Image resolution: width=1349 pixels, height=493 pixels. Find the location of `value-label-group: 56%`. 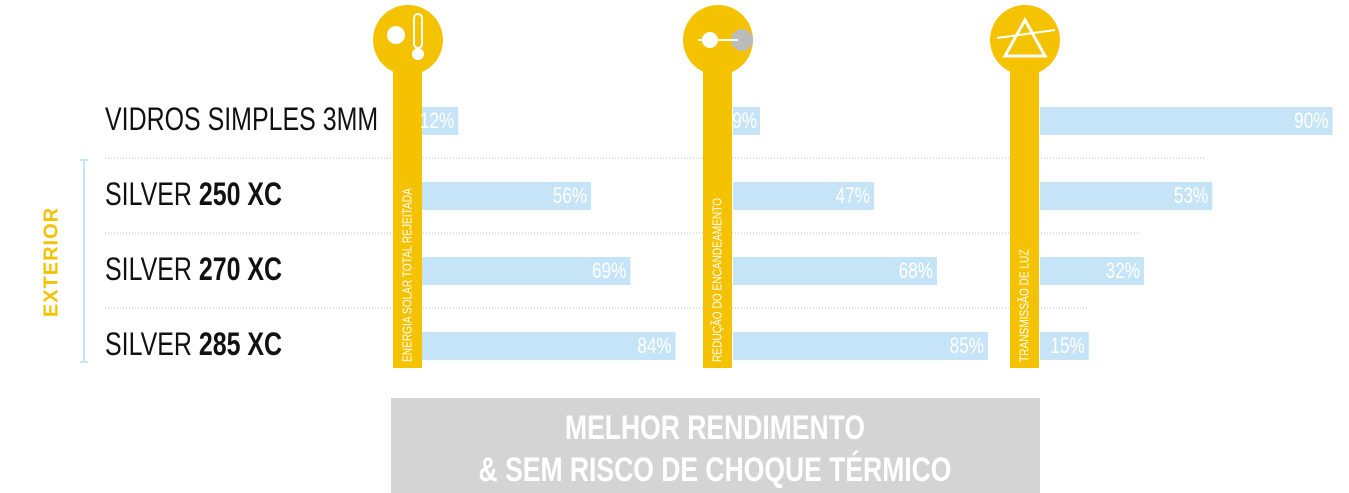

value-label-group: 56% is located at coordinates (570, 196).